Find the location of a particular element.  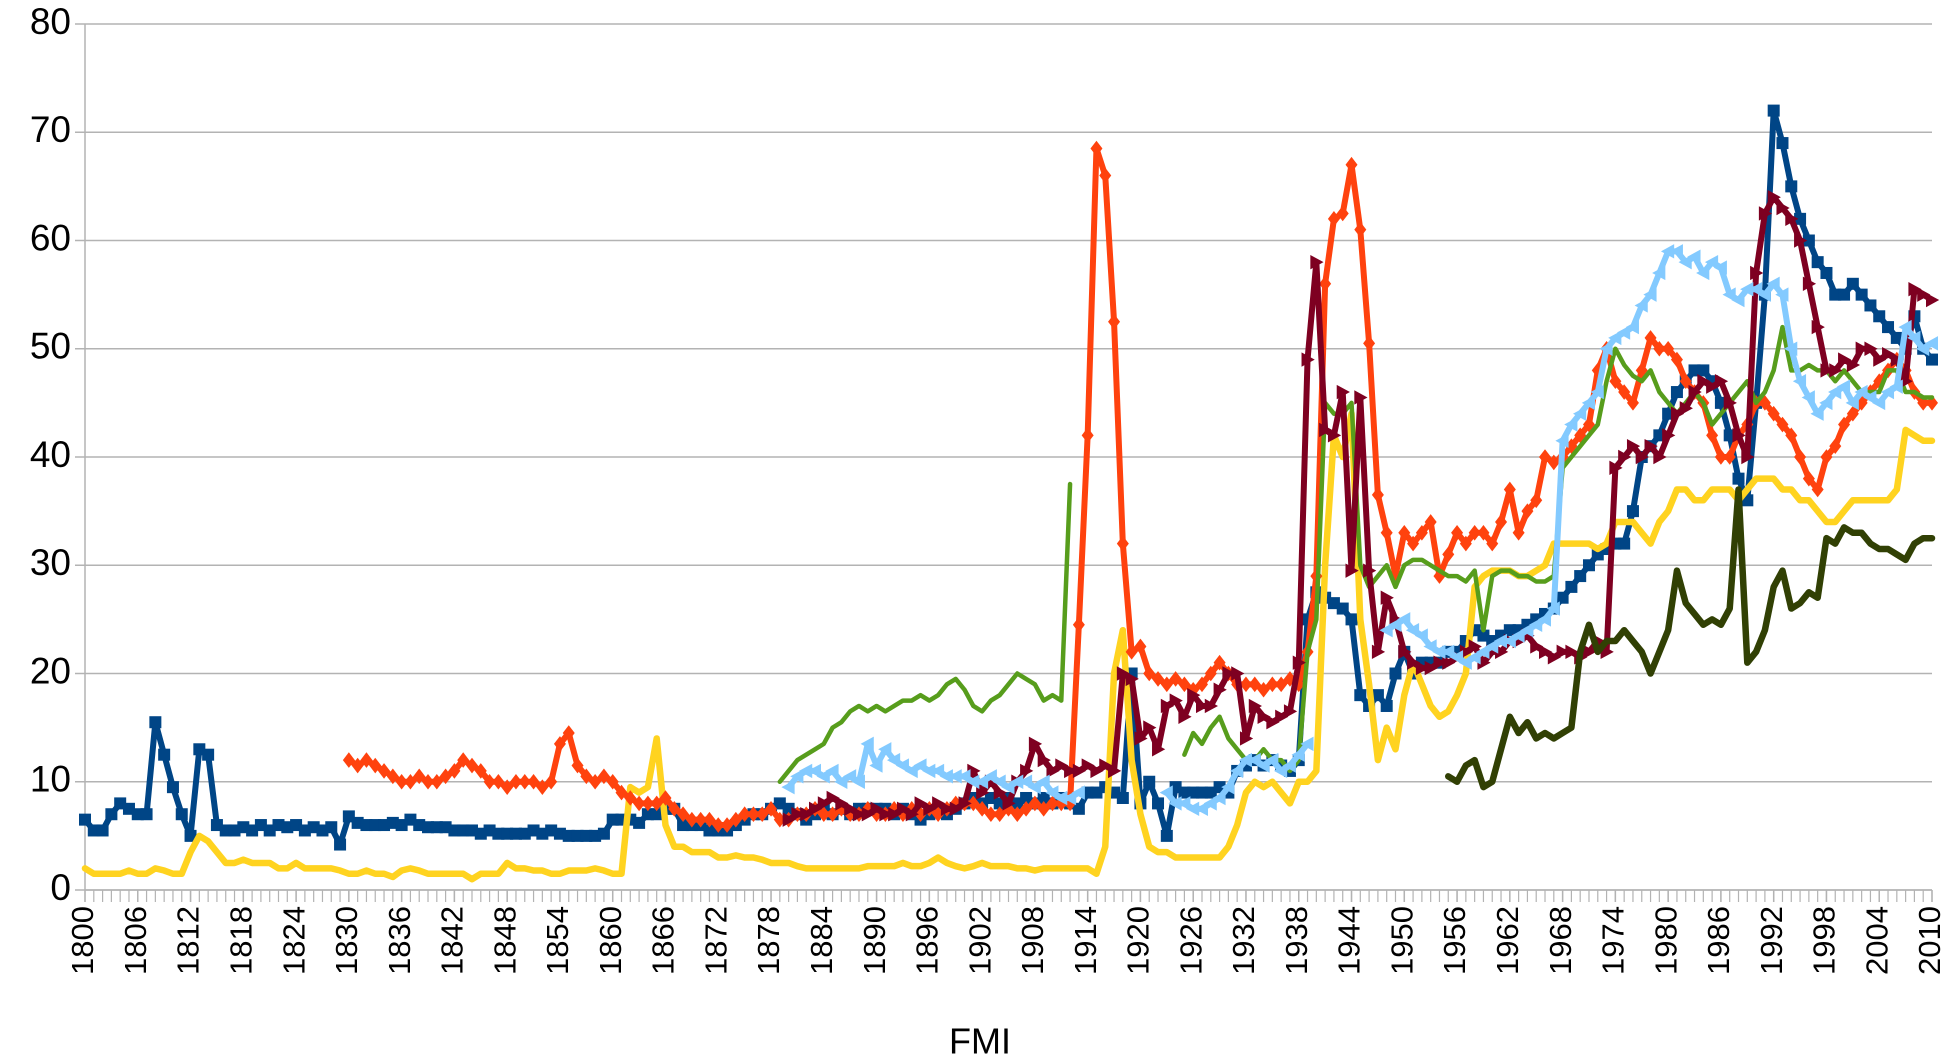

x-tick-label: 1944 is located at coordinates (1349, 940).